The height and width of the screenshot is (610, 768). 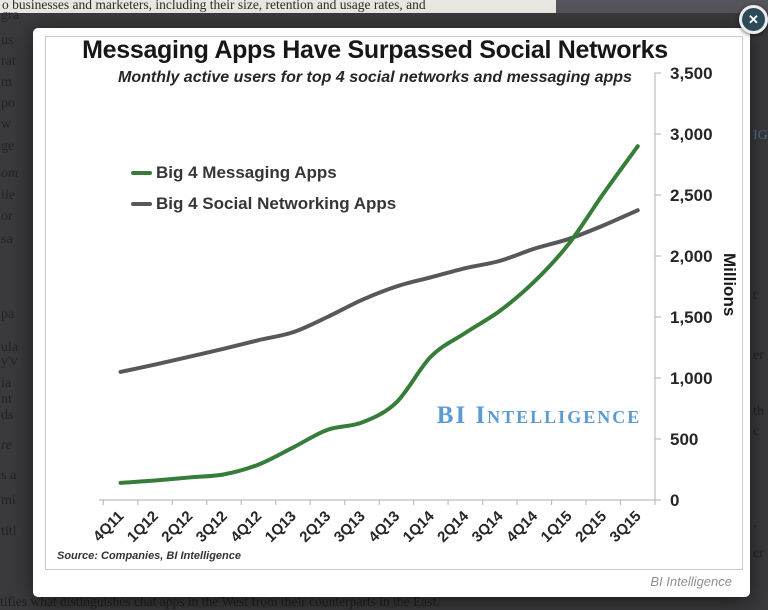 What do you see at coordinates (6, 124) in the screenshot?
I see `bg-text-fragment: w` at bounding box center [6, 124].